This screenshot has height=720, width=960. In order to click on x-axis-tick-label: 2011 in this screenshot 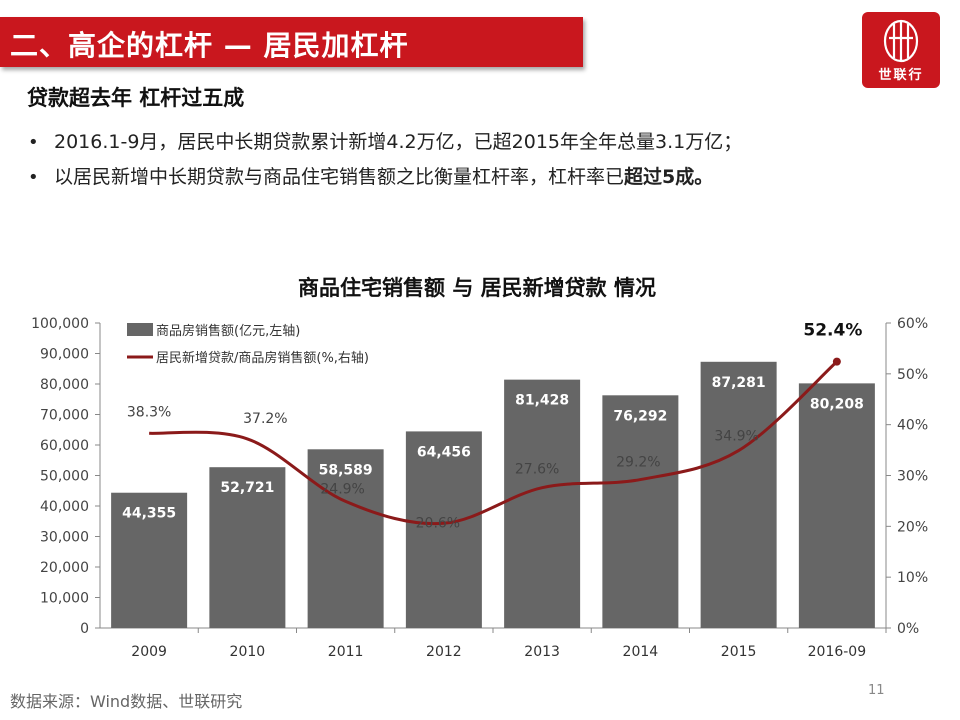, I will do `click(346, 652)`.